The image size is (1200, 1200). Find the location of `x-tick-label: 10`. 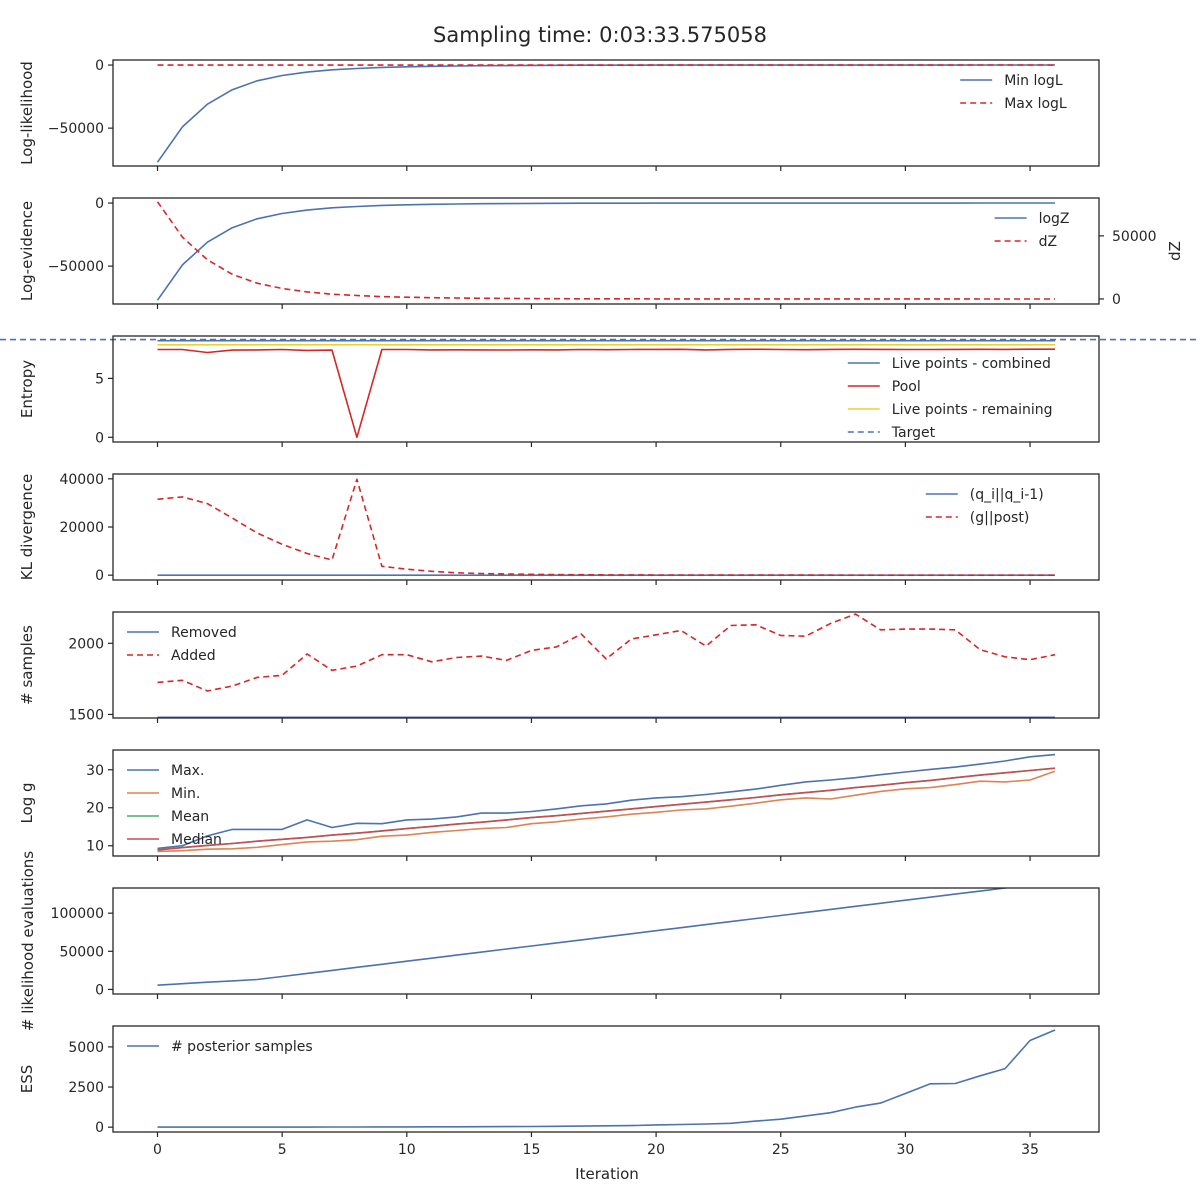

x-tick-label: 10 is located at coordinates (407, 1150).